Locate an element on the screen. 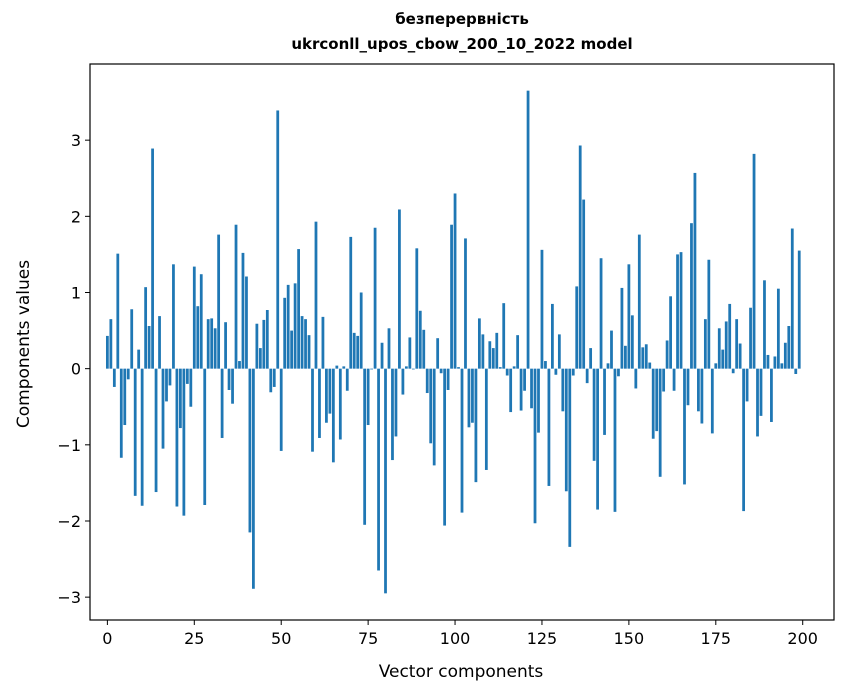  chart-title-line-1: безперервність is located at coordinates (462, 19).